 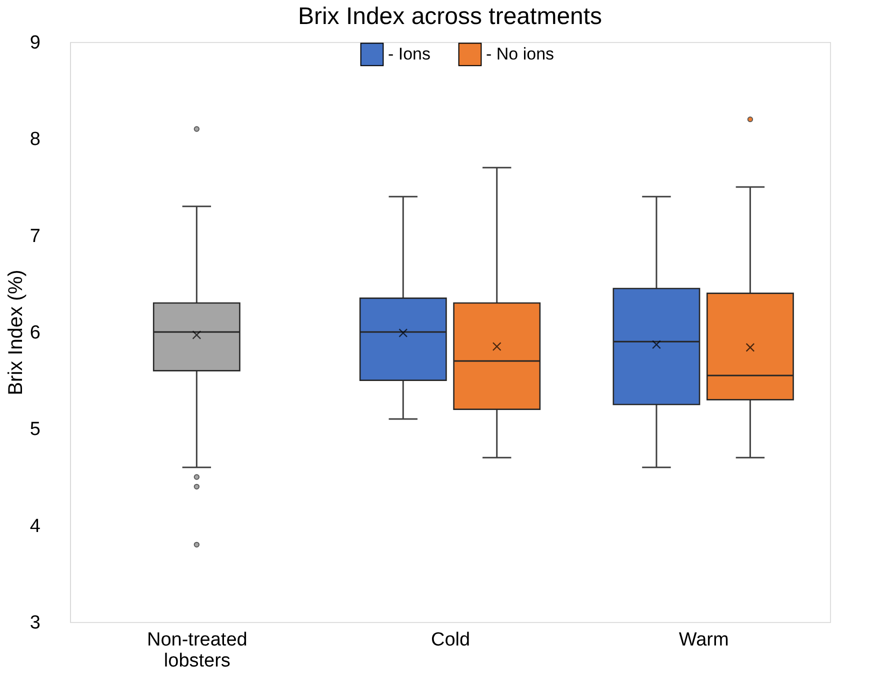 I want to click on legend-label: - No ions, so click(x=520, y=54).